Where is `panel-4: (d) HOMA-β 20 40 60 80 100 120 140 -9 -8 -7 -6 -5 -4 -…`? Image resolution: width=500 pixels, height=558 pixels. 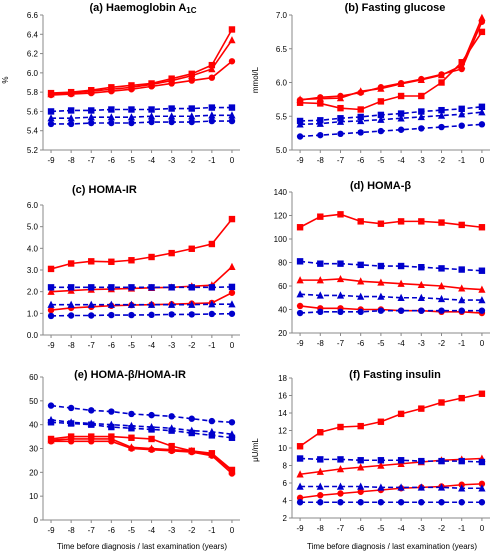 panel-4: (d) HOMA-β 20 40 60 80 100 120 140 -9 -8 -7 -6 -5 -4 -… is located at coordinates (382, 264).